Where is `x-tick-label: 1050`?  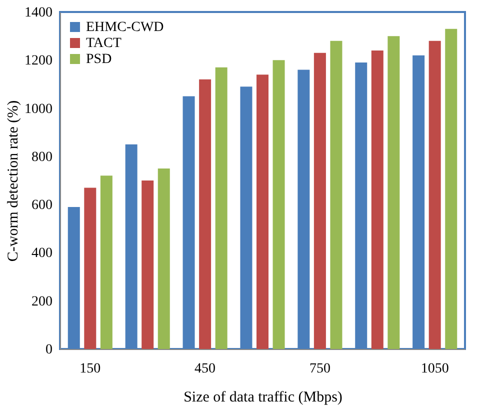 x-tick-label: 1050 is located at coordinates (434, 369).